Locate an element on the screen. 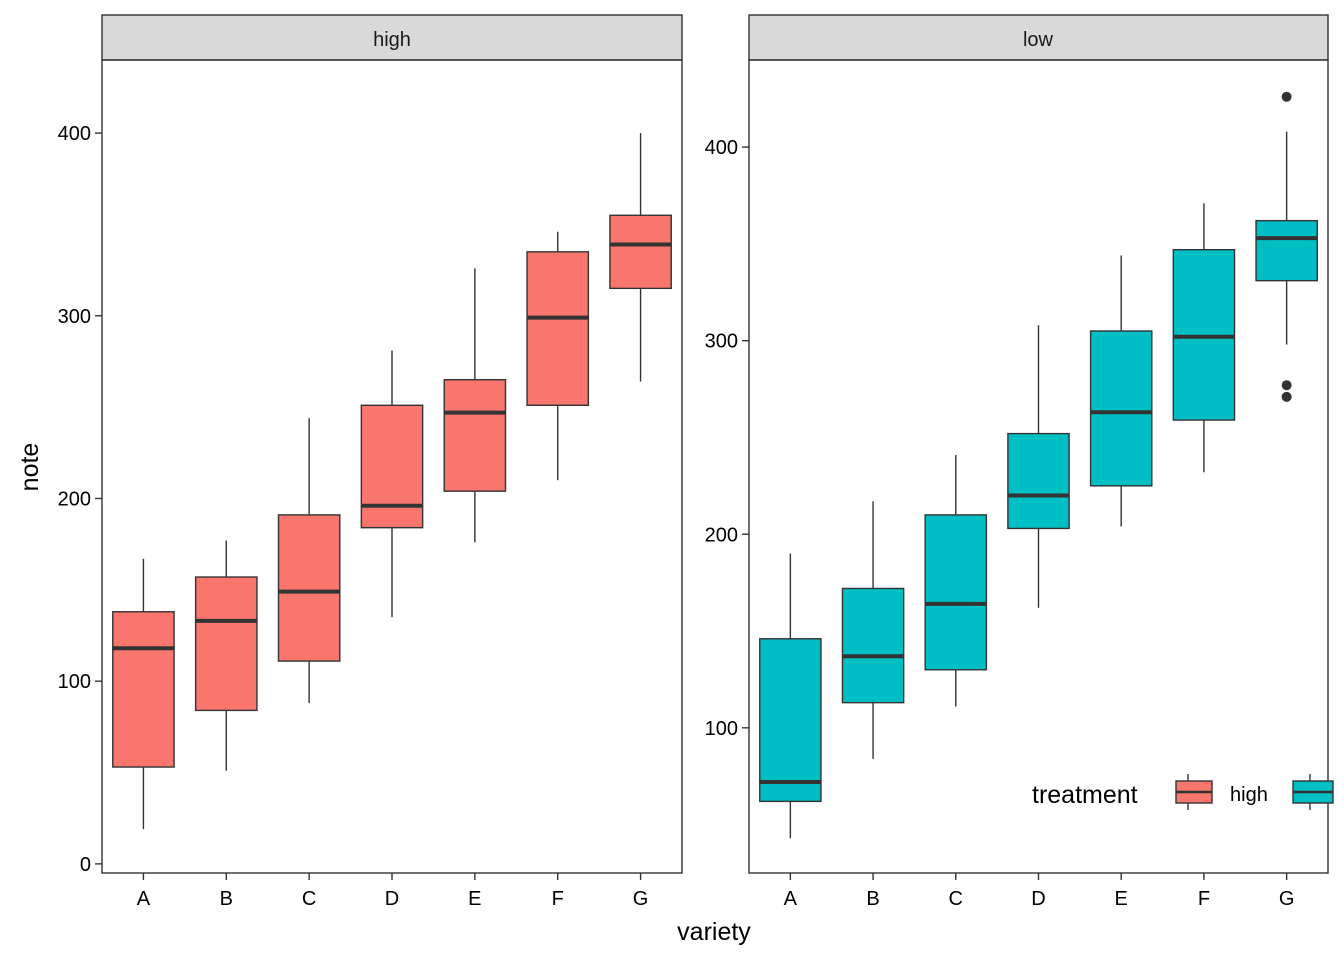  legend: treatment high is located at coordinates (1183, 792).